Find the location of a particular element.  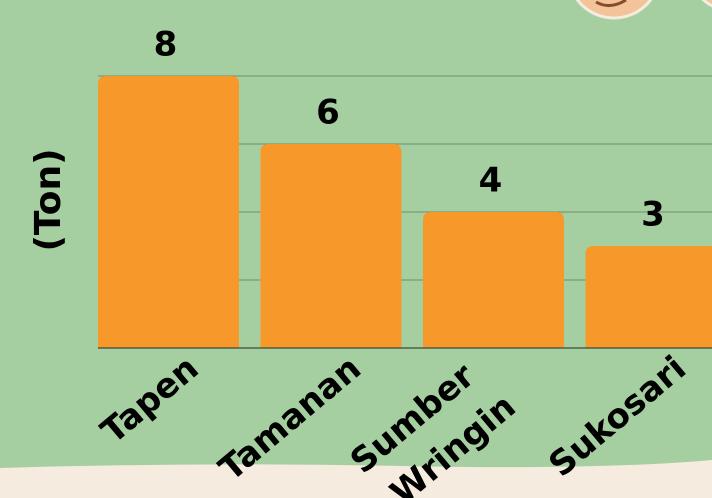

decor-icon is located at coordinates (611, 3).